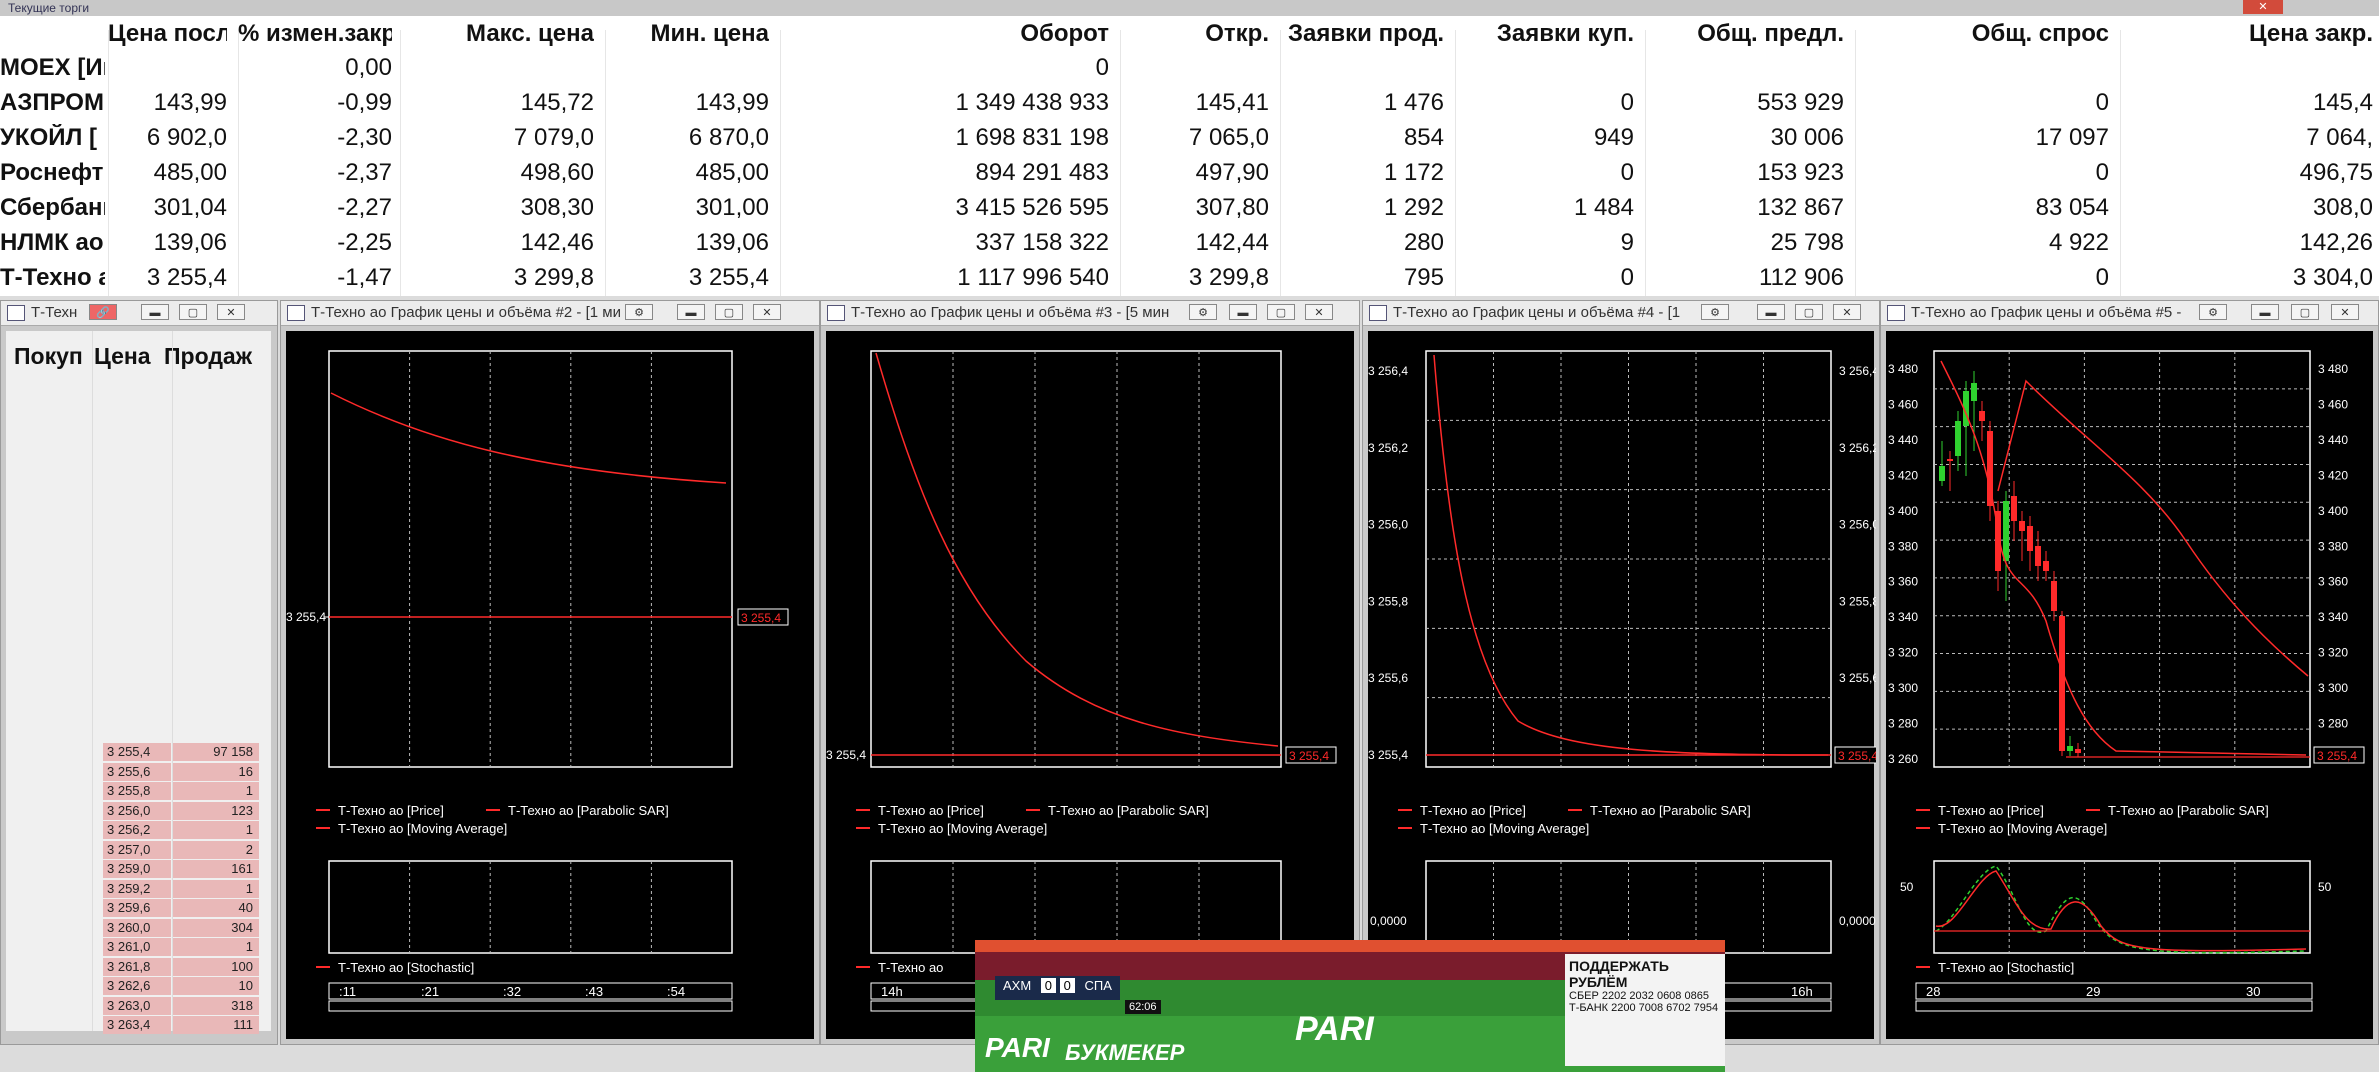 Image resolution: width=2379 pixels, height=1072 pixels. Describe the element at coordinates (1388, 678) in the screenshot. I see `y-tick-label: 3 255,6` at that location.